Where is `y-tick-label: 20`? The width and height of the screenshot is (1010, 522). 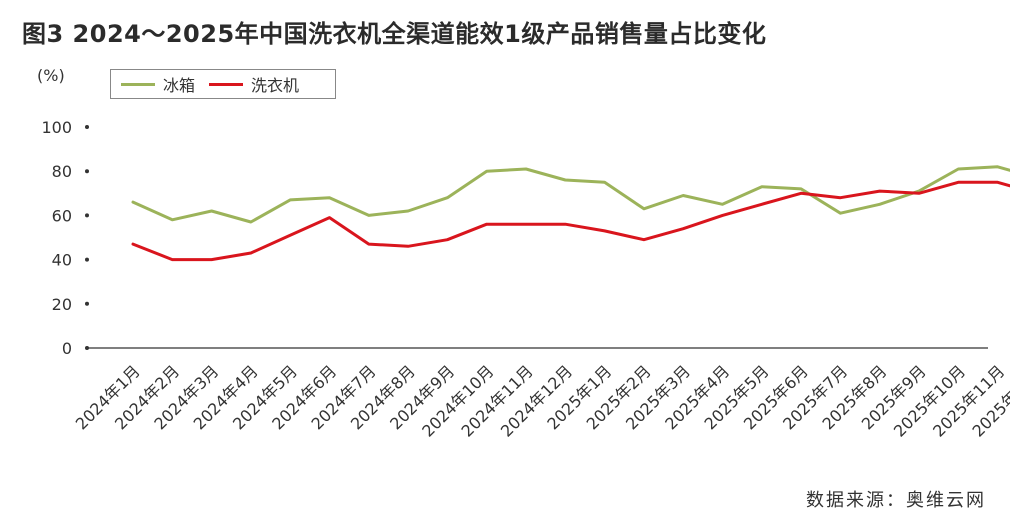 y-tick-label: 20 is located at coordinates (62, 304).